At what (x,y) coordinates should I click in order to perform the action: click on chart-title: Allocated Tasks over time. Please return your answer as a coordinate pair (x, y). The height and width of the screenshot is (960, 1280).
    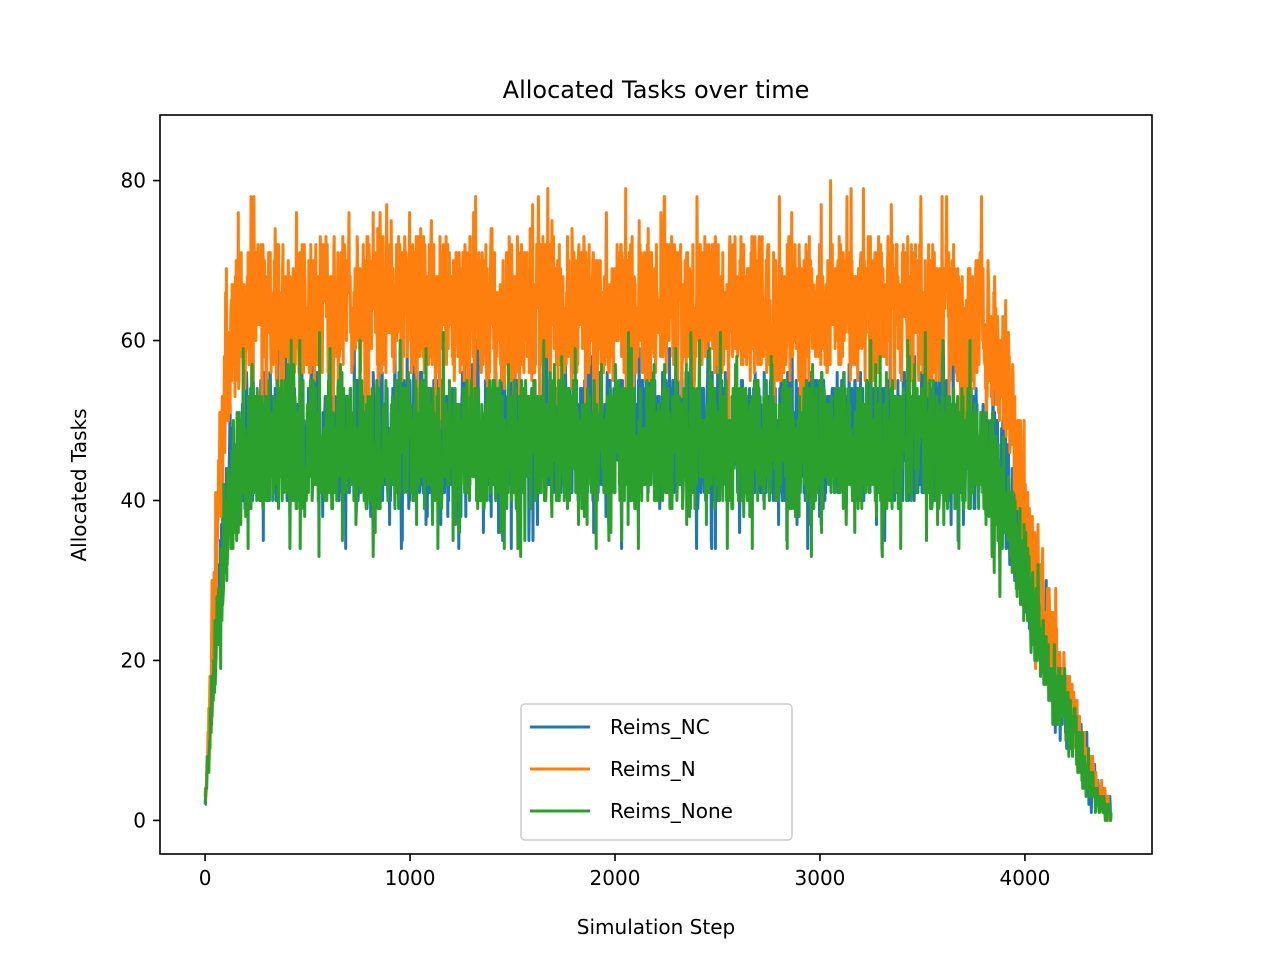
    Looking at the image, I should click on (656, 90).